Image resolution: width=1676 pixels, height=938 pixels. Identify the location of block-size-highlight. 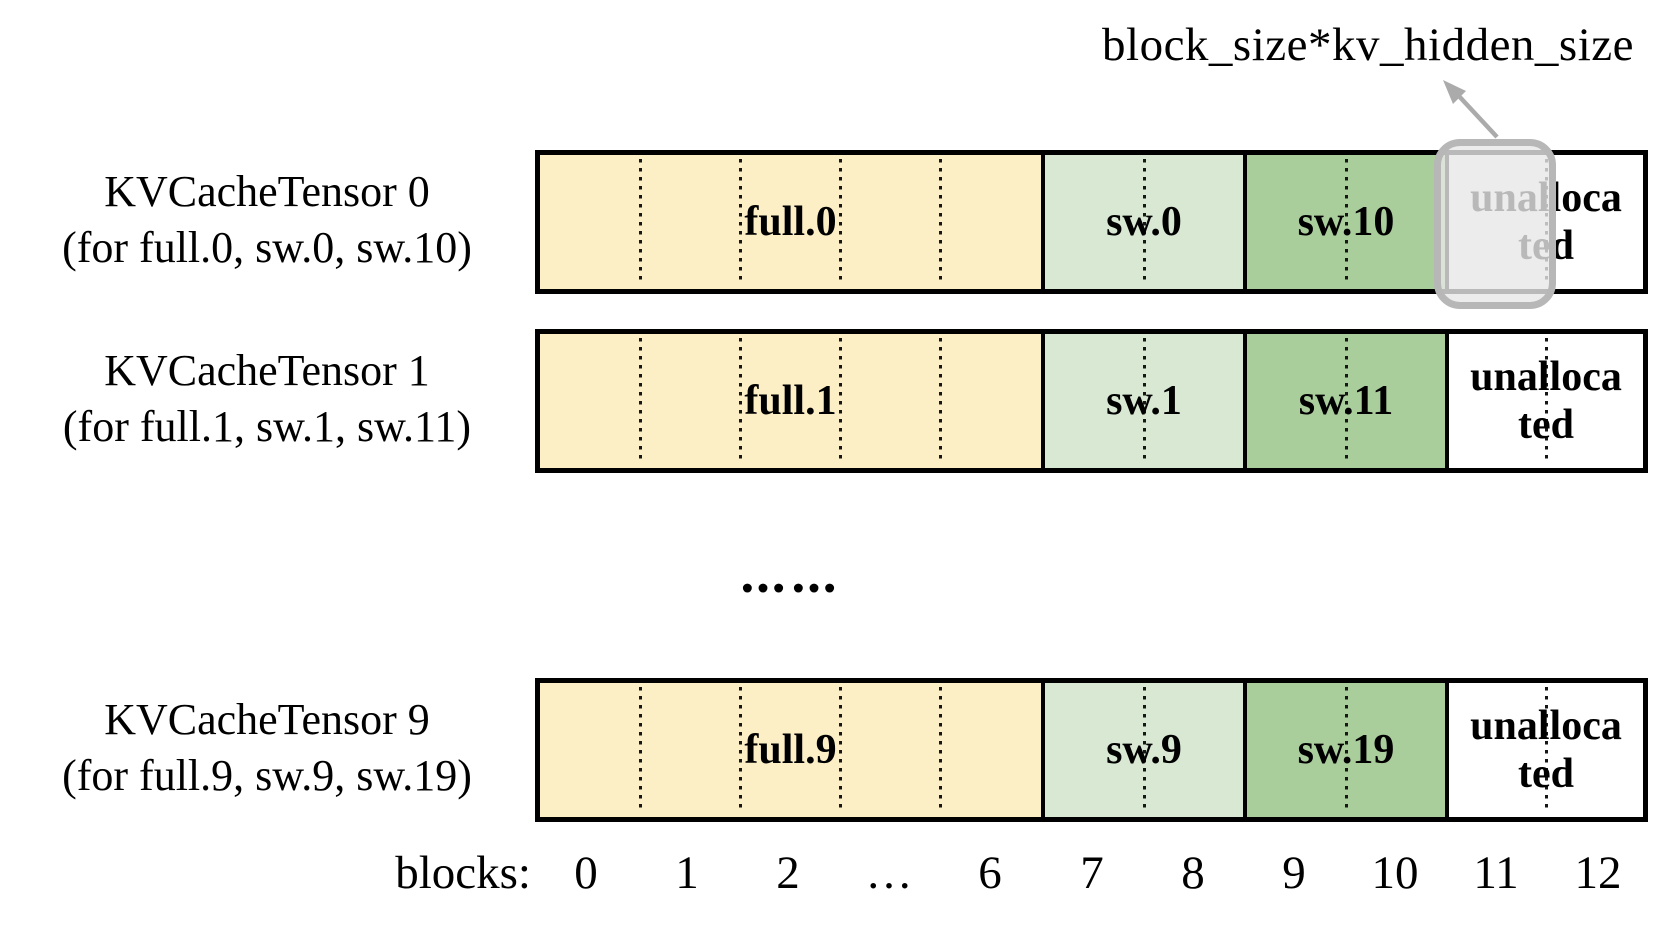
(1495, 224).